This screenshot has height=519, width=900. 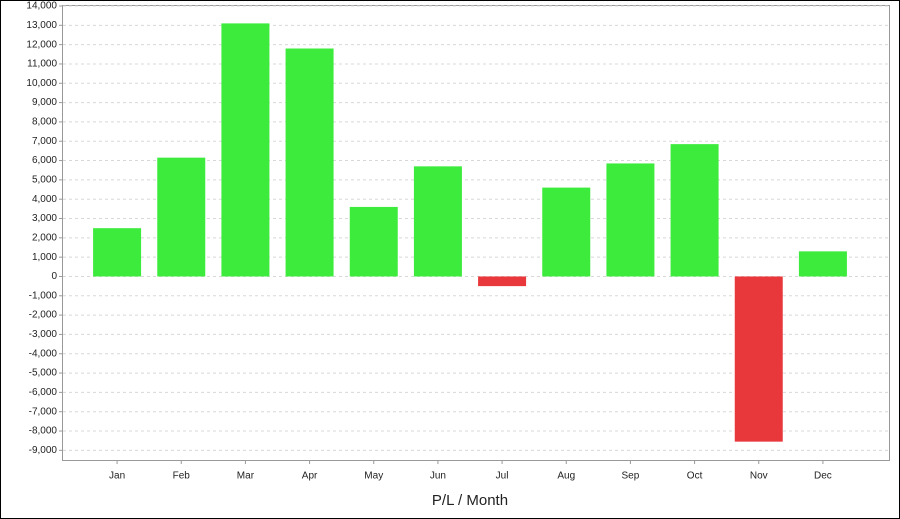 I want to click on x-tick-label: Apr, so click(x=310, y=476).